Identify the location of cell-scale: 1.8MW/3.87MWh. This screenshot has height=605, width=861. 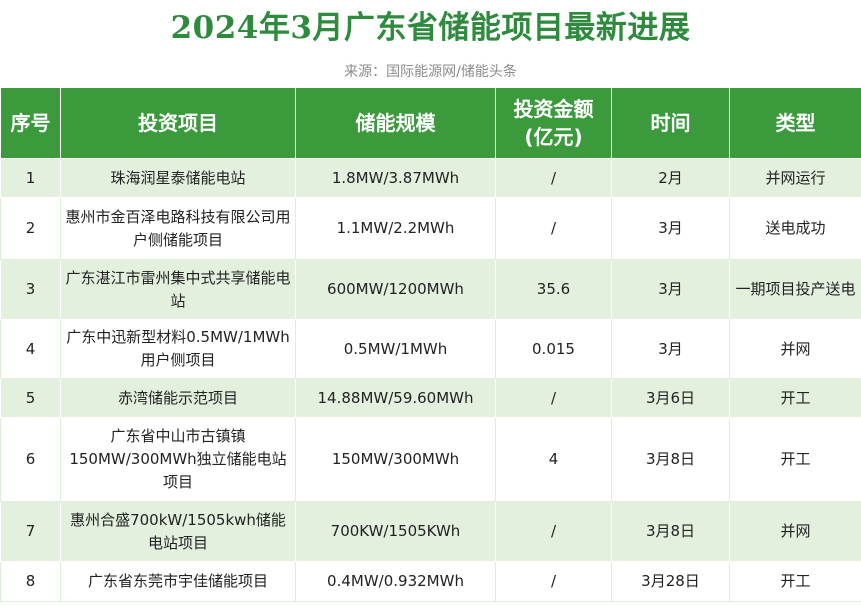
(395, 178).